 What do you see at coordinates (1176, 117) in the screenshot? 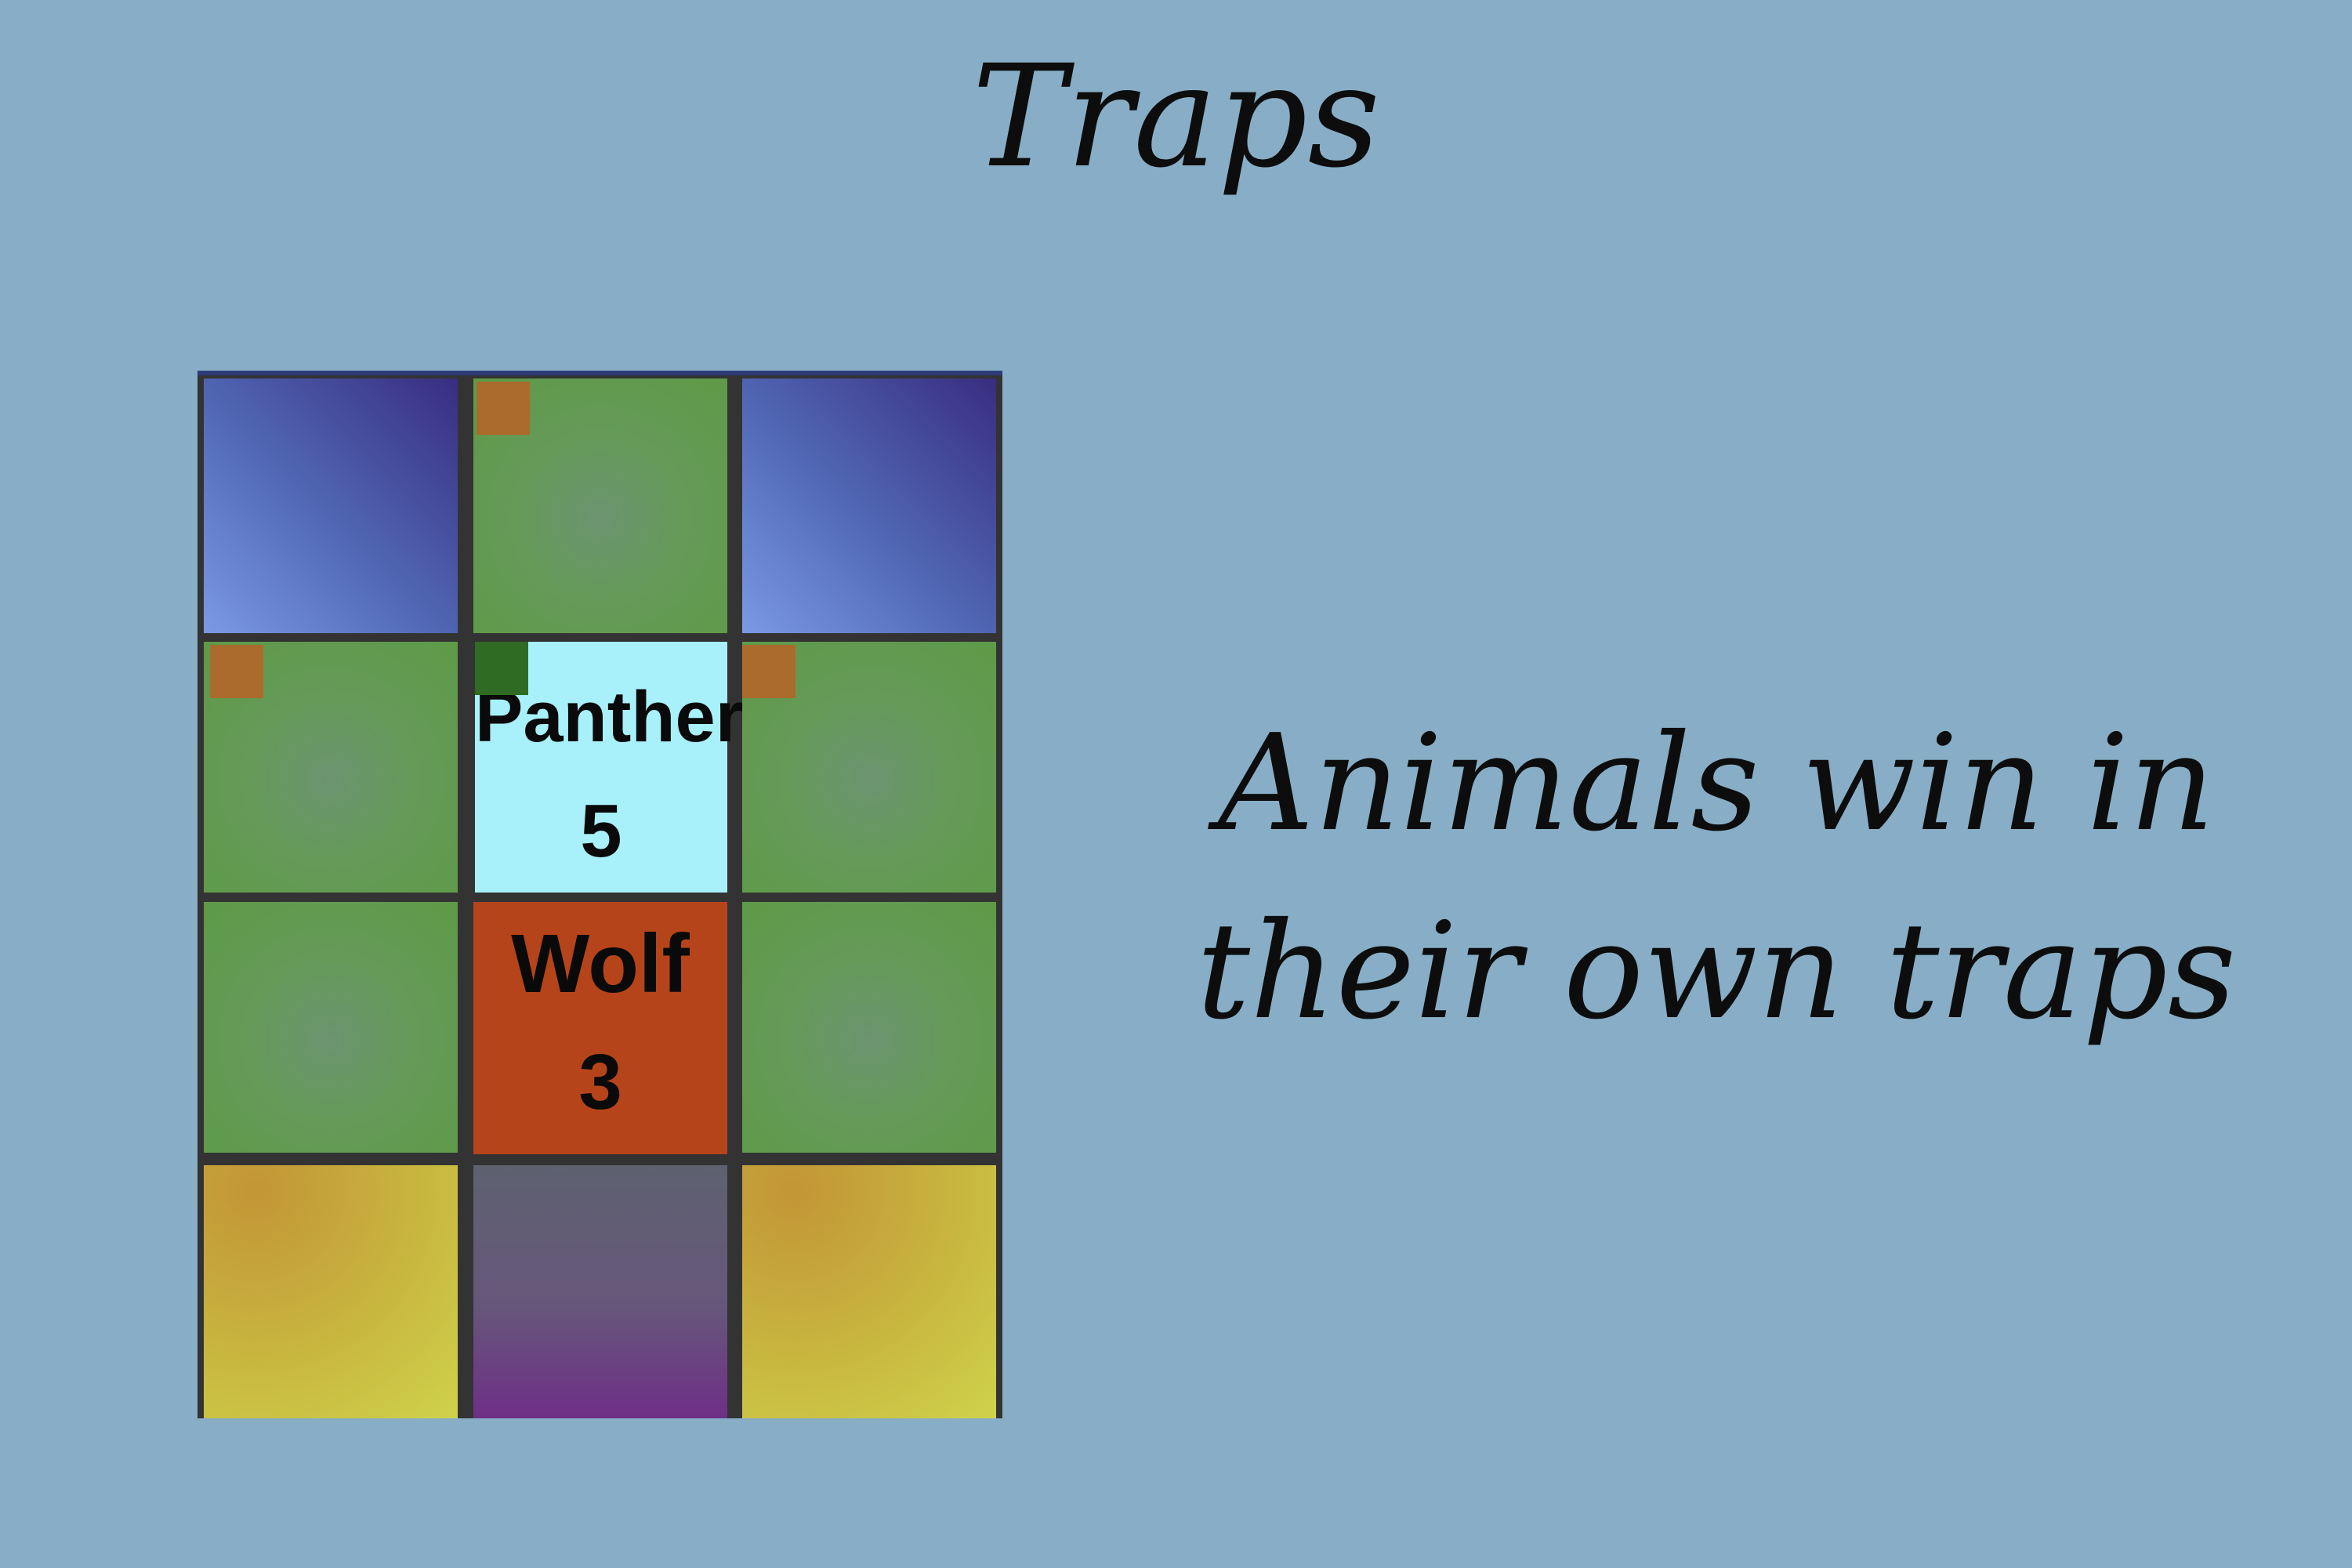
I see `page-title: Traps` at bounding box center [1176, 117].